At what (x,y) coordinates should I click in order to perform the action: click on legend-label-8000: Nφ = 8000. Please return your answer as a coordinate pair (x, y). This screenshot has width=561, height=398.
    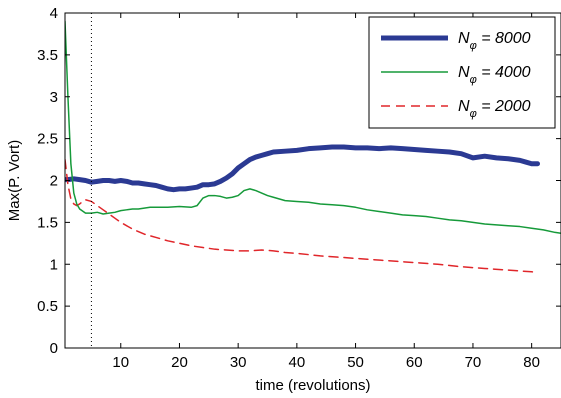
    Looking at the image, I should click on (494, 41).